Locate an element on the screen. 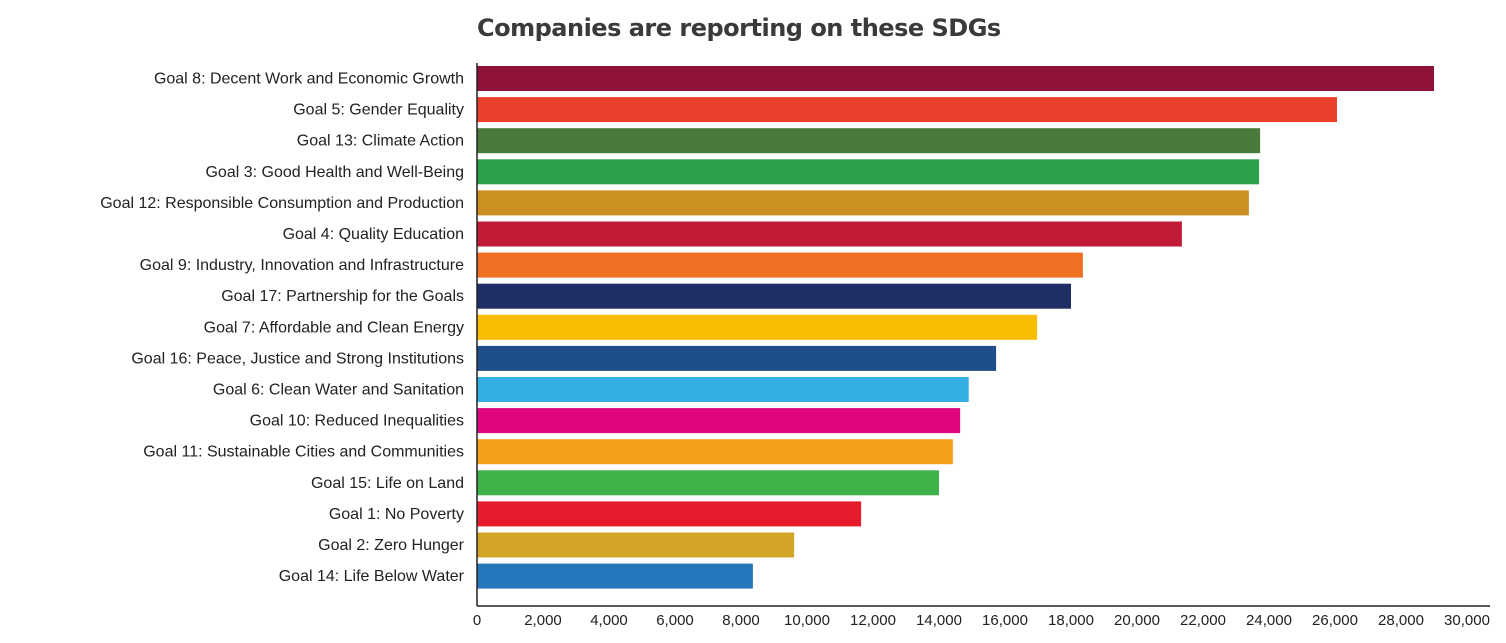  chart-title: Companies are reporting on these SDGs is located at coordinates (739, 28).